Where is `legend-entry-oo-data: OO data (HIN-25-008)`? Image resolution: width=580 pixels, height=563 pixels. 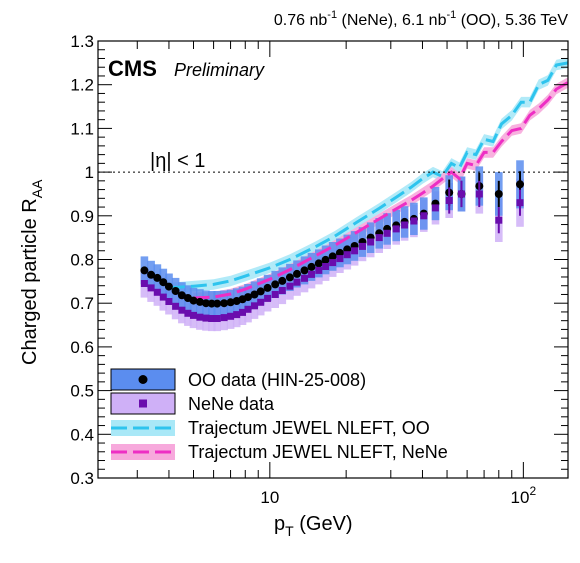
legend-entry-oo-data: OO data (HIN-25-008) is located at coordinates (238, 379).